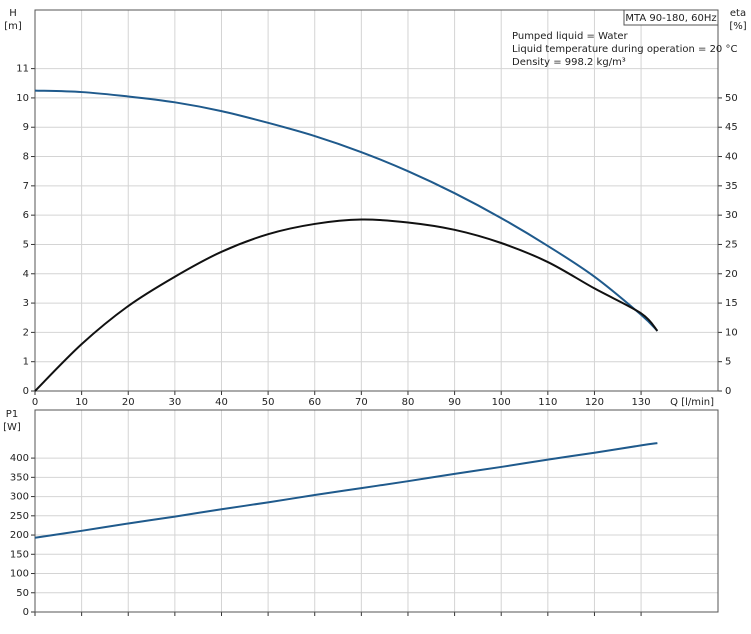 The image size is (751, 634). Describe the element at coordinates (19, 574) in the screenshot. I see `y-tick-label: 100` at that location.